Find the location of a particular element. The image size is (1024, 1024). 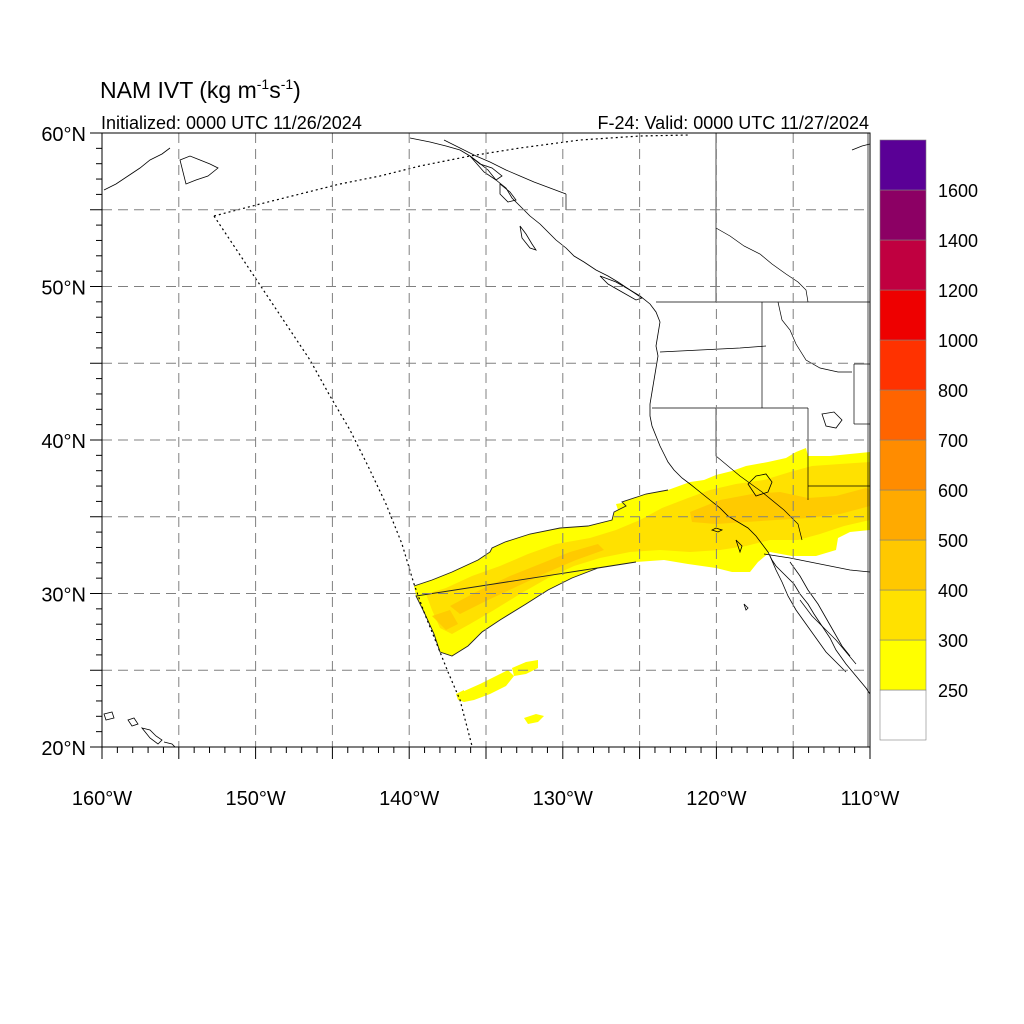

lon-label: 110°W is located at coordinates (870, 799).